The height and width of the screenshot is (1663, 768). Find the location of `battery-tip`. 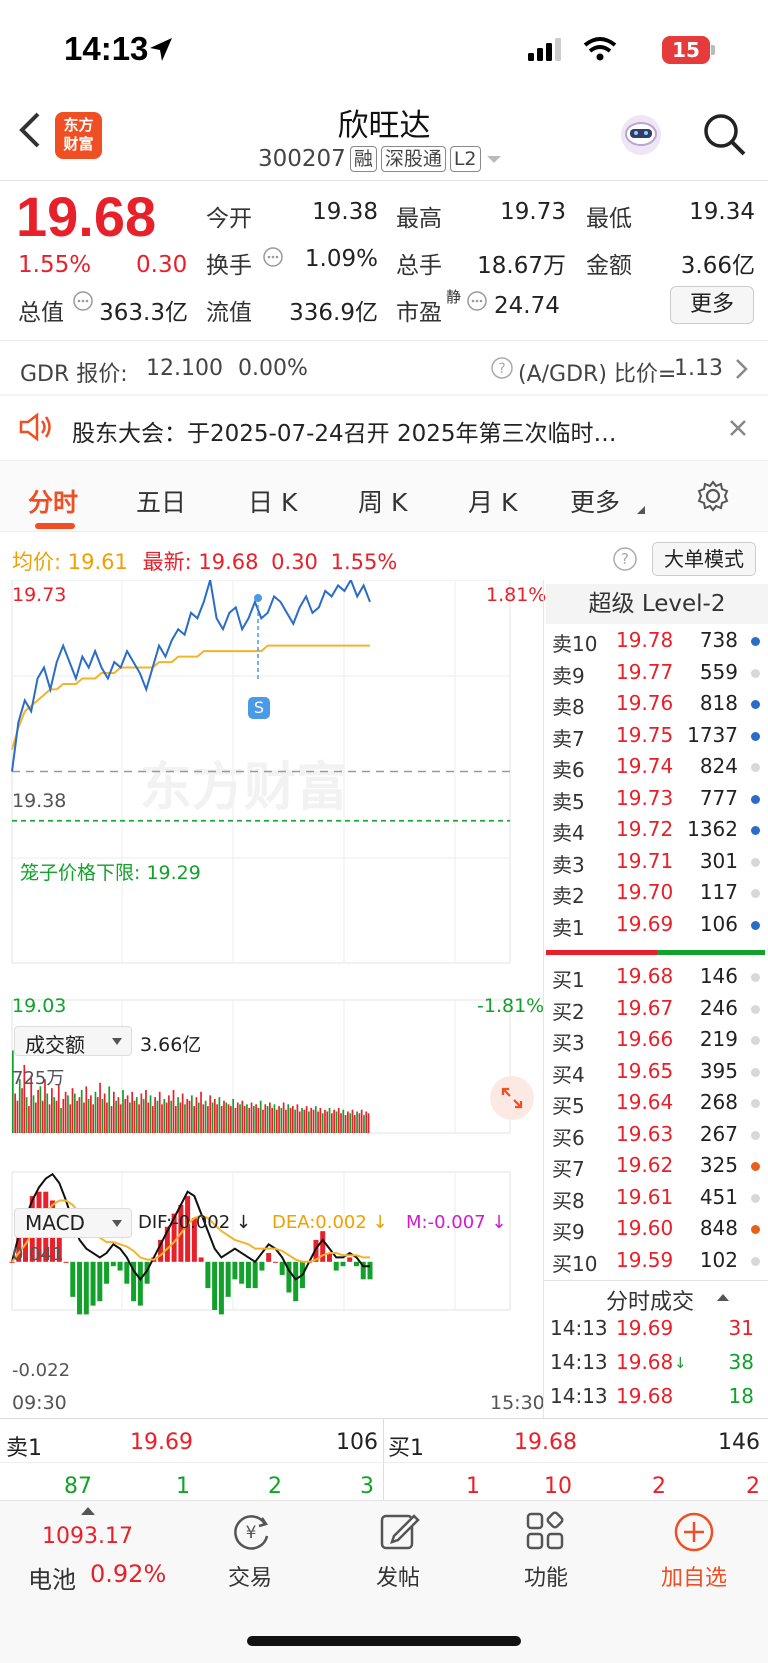

battery-tip is located at coordinates (713, 50).